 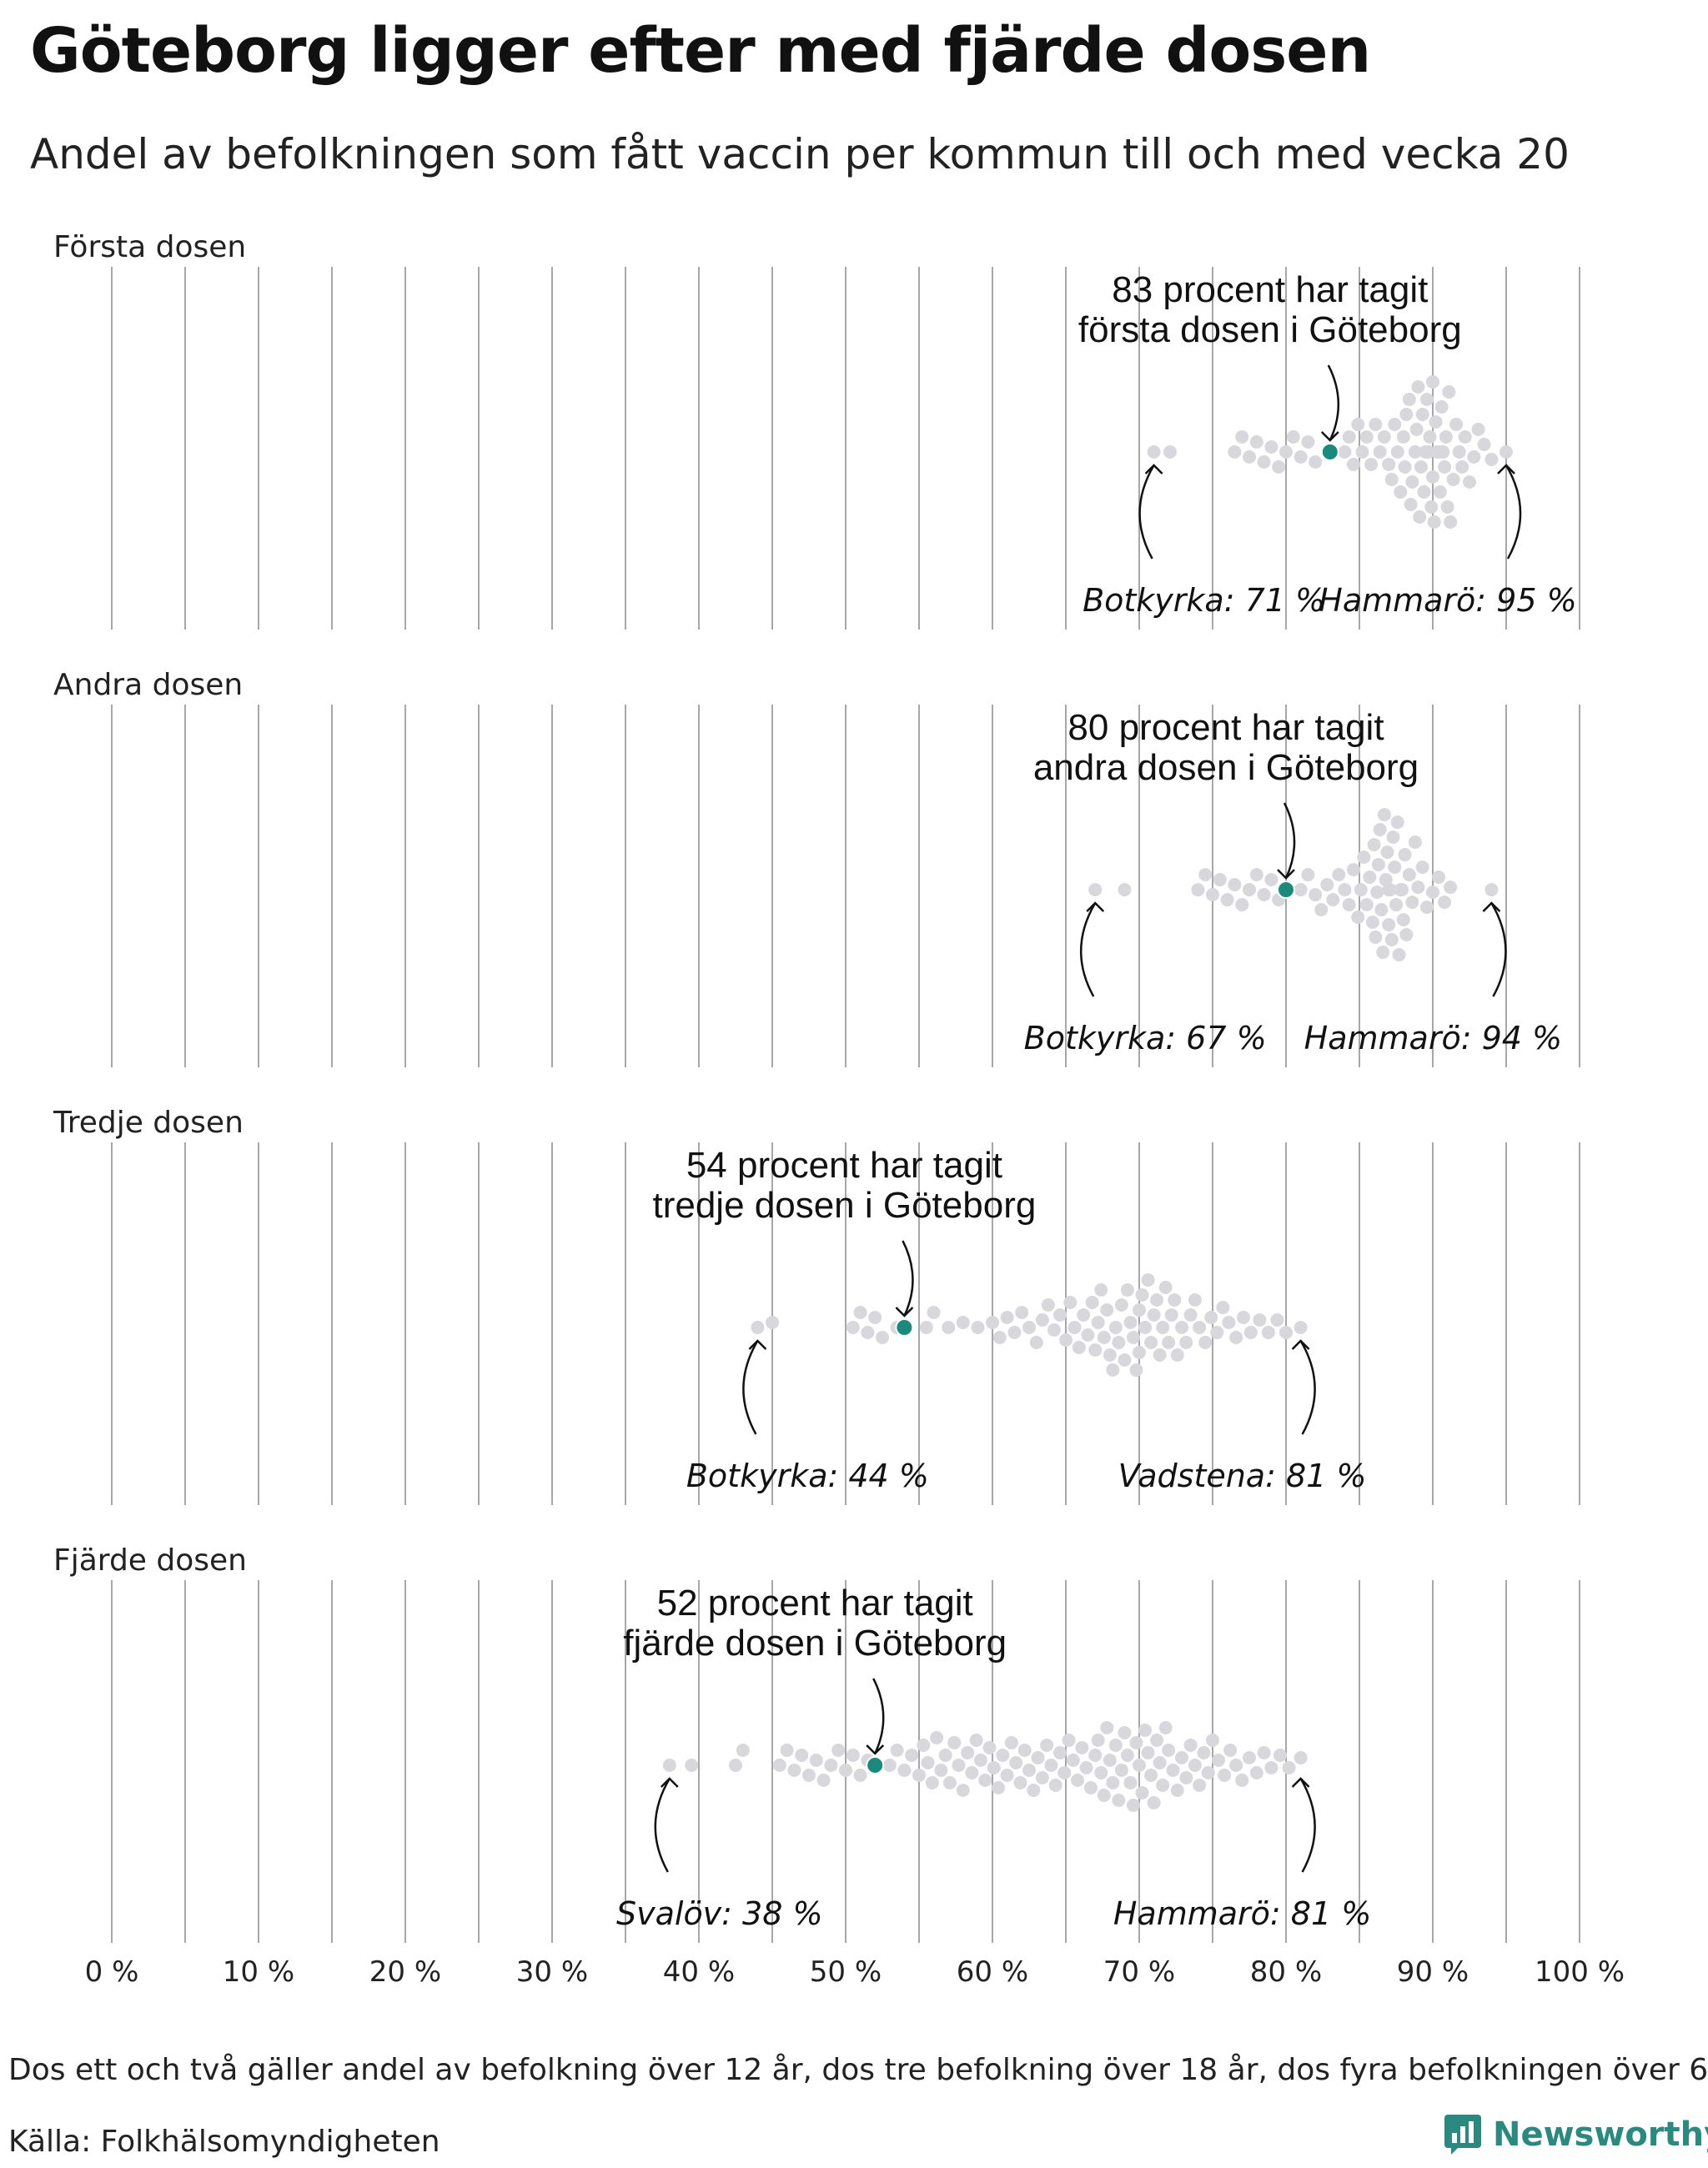 What do you see at coordinates (1433, 1038) in the screenshot?
I see `high-label: Hammarö: 94 %` at bounding box center [1433, 1038].